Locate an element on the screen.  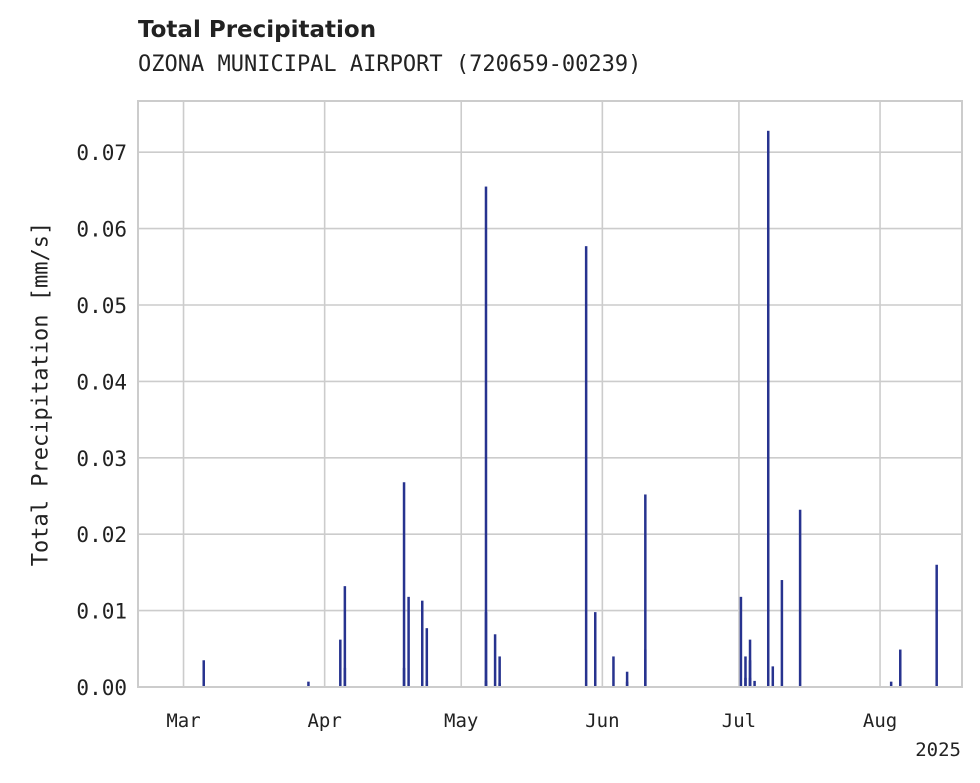
x-axis-ticks: Mar Apr May Jun Jul Aug is located at coordinates (531, 721).